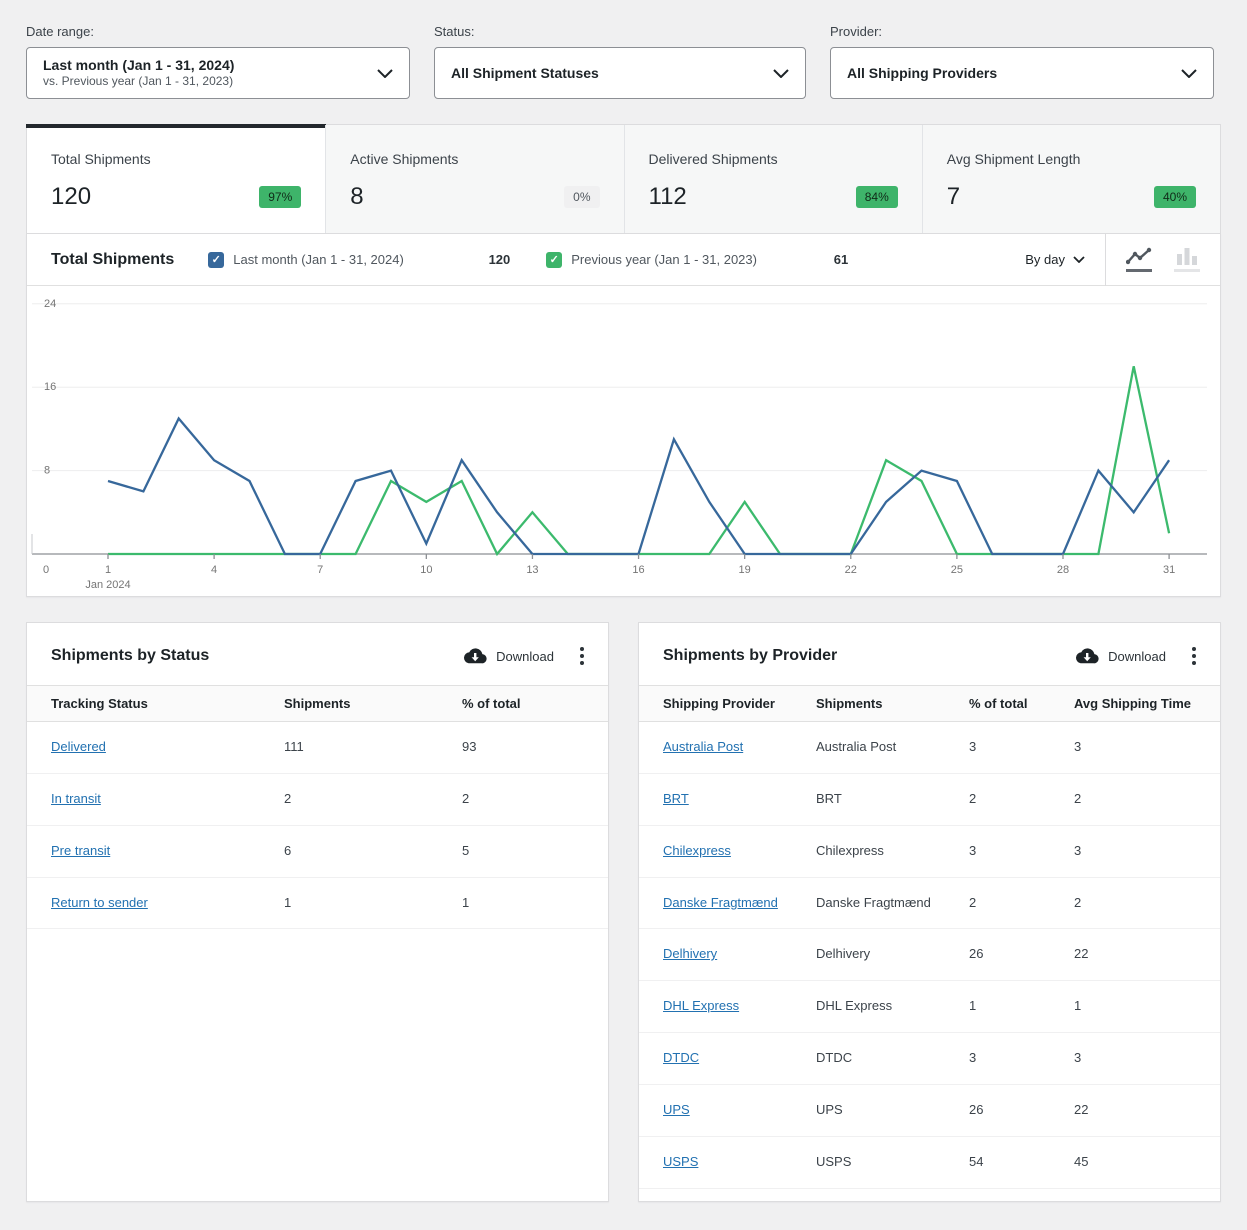  I want to click on y-axis-tick-label: 8, so click(47, 471).